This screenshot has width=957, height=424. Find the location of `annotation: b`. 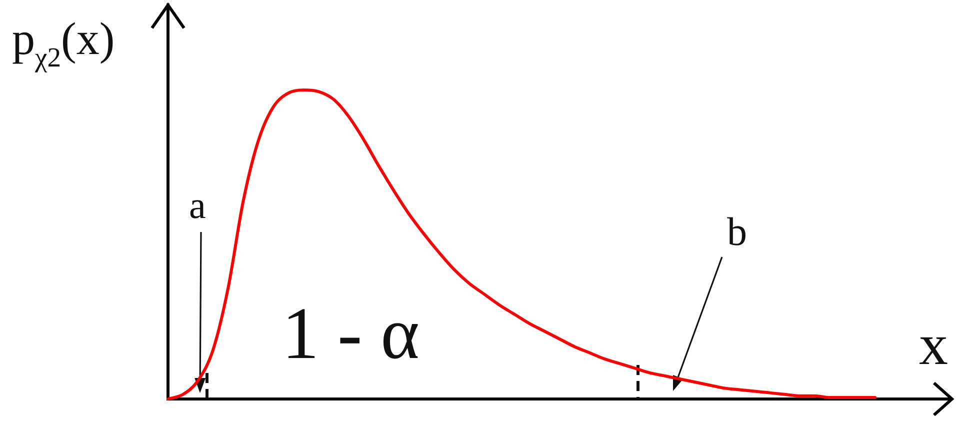

annotation: b is located at coordinates (737, 231).